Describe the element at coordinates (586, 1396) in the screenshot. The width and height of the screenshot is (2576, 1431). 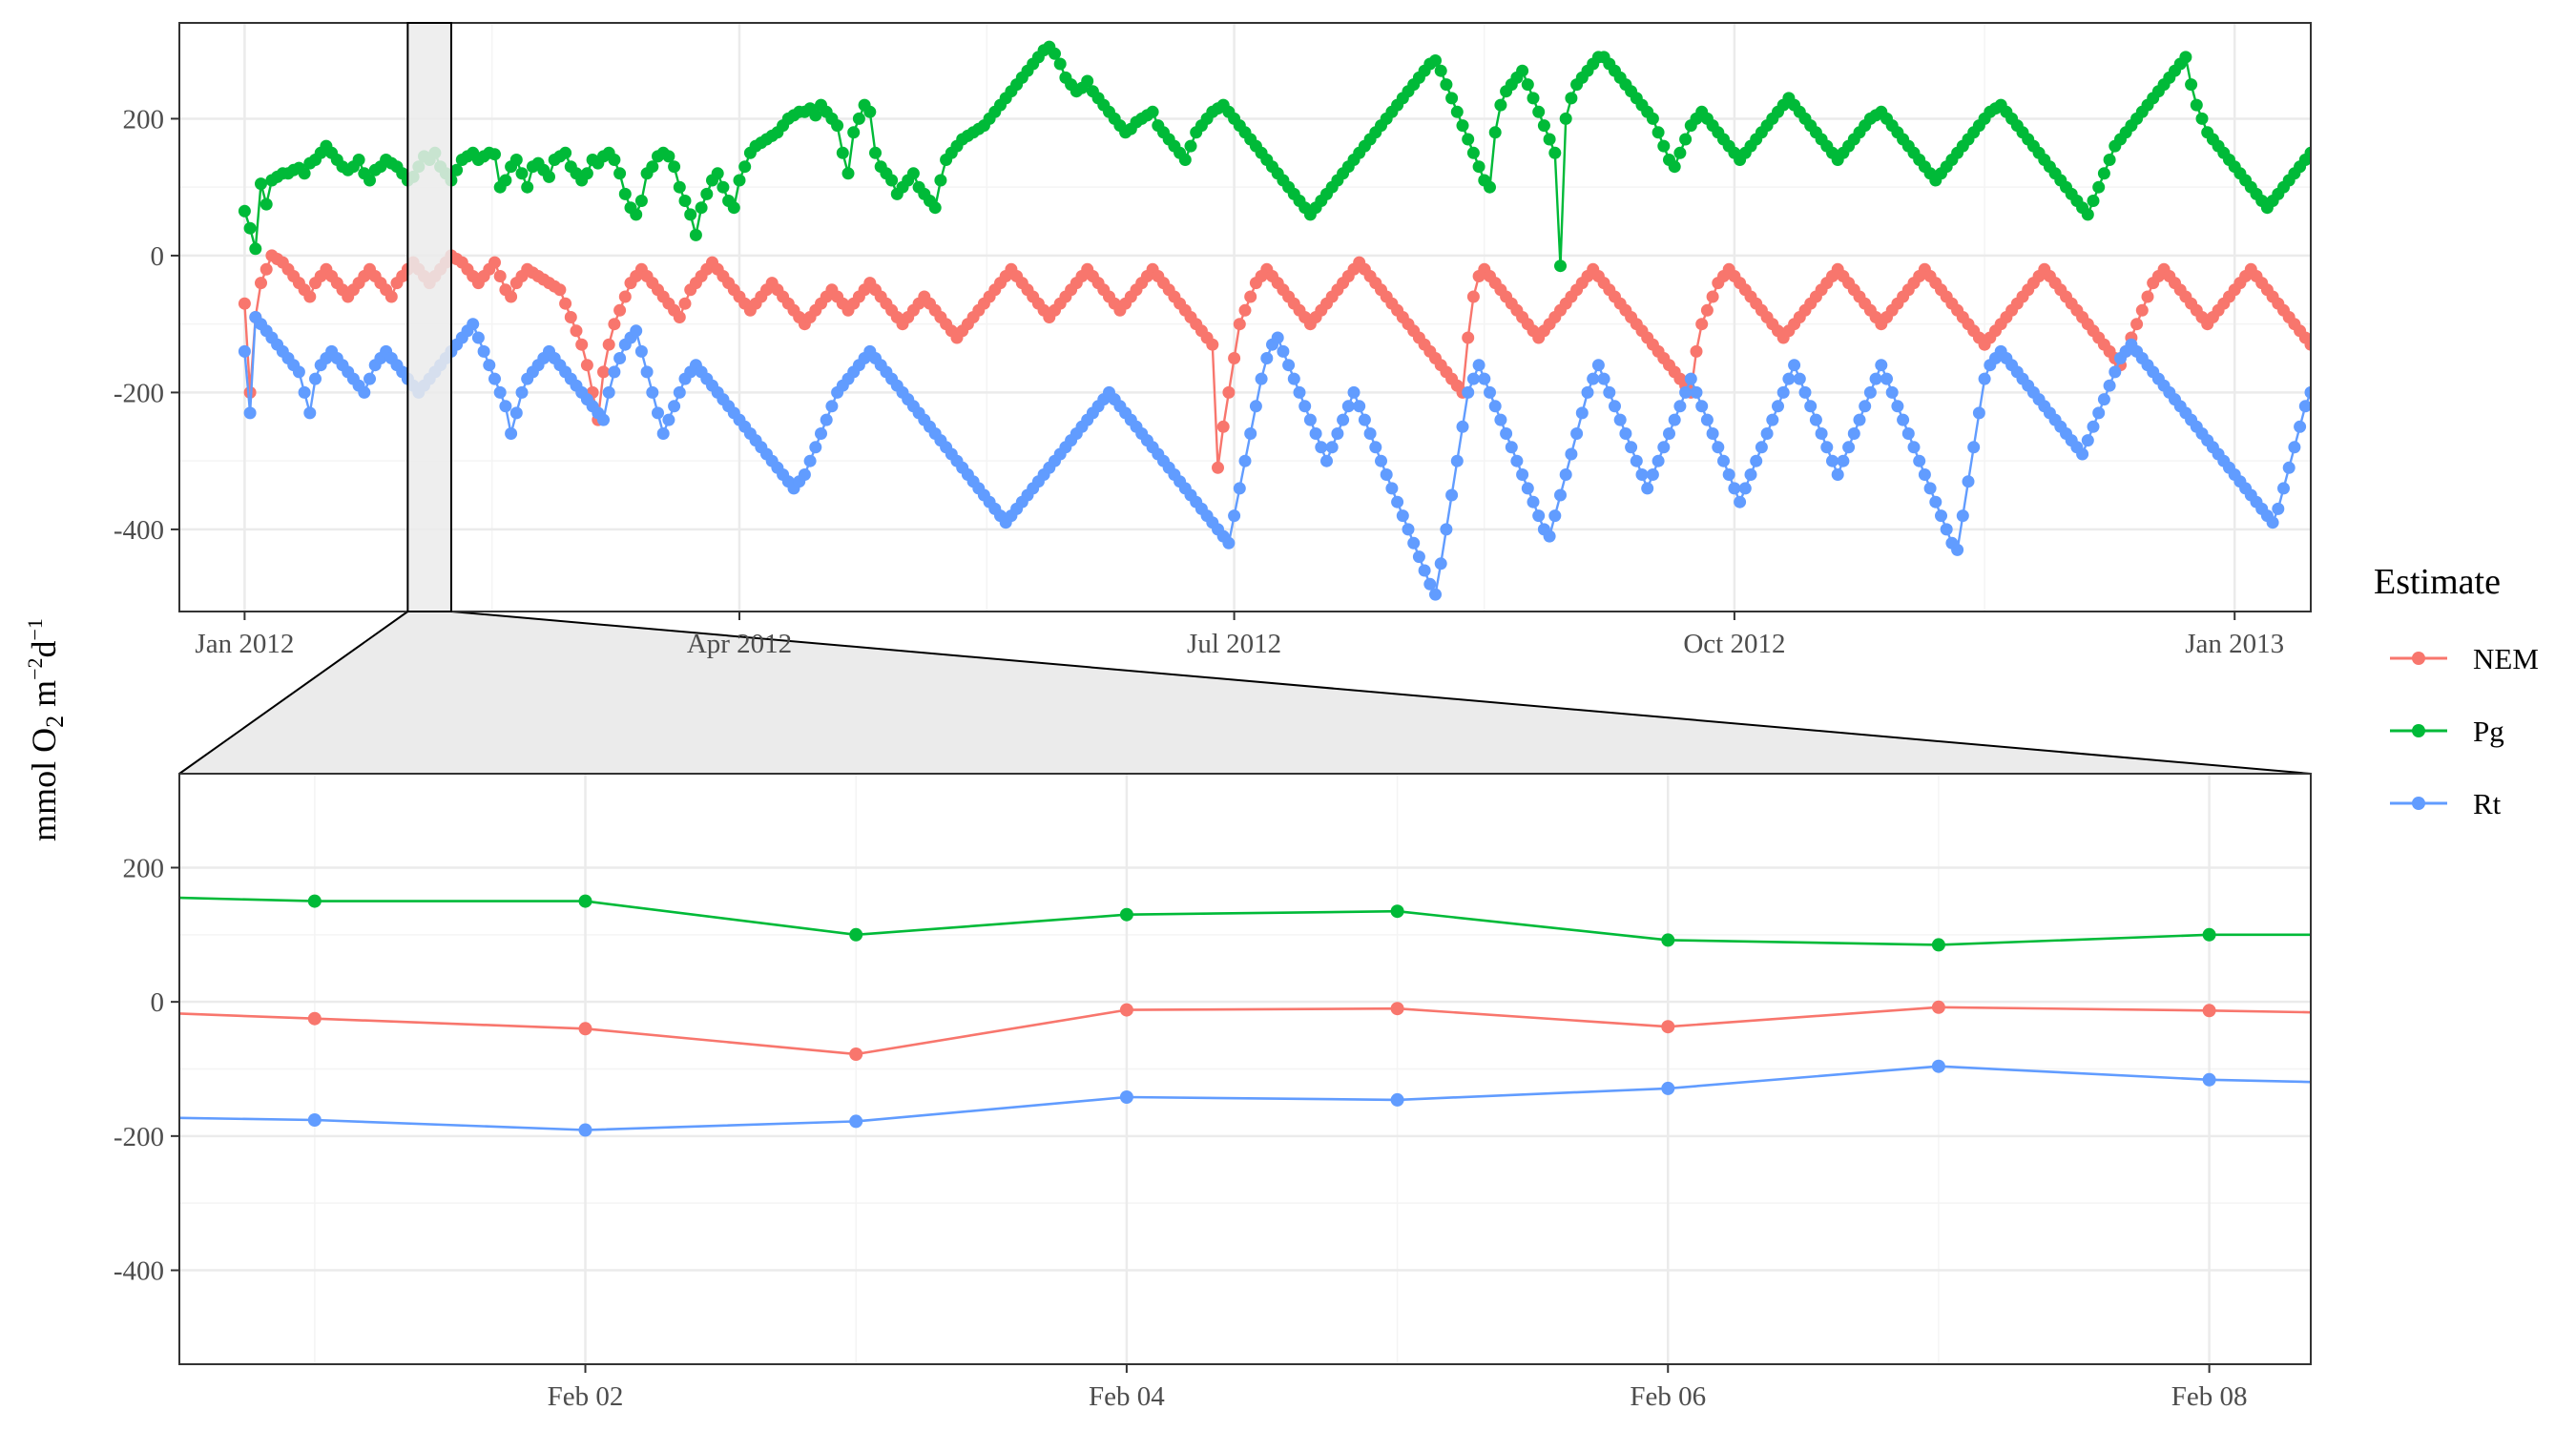
I see `zoom-x-tick-label: Feb 02` at that location.